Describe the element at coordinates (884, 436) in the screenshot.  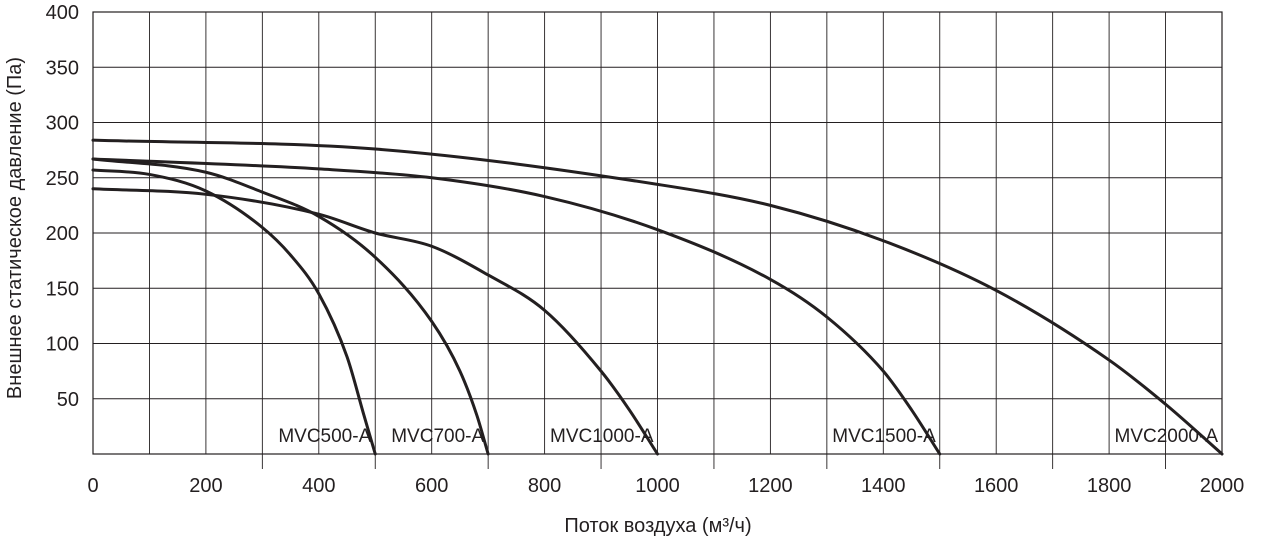
I see `series-label-mvc1500-a: MVC1500-A` at that location.